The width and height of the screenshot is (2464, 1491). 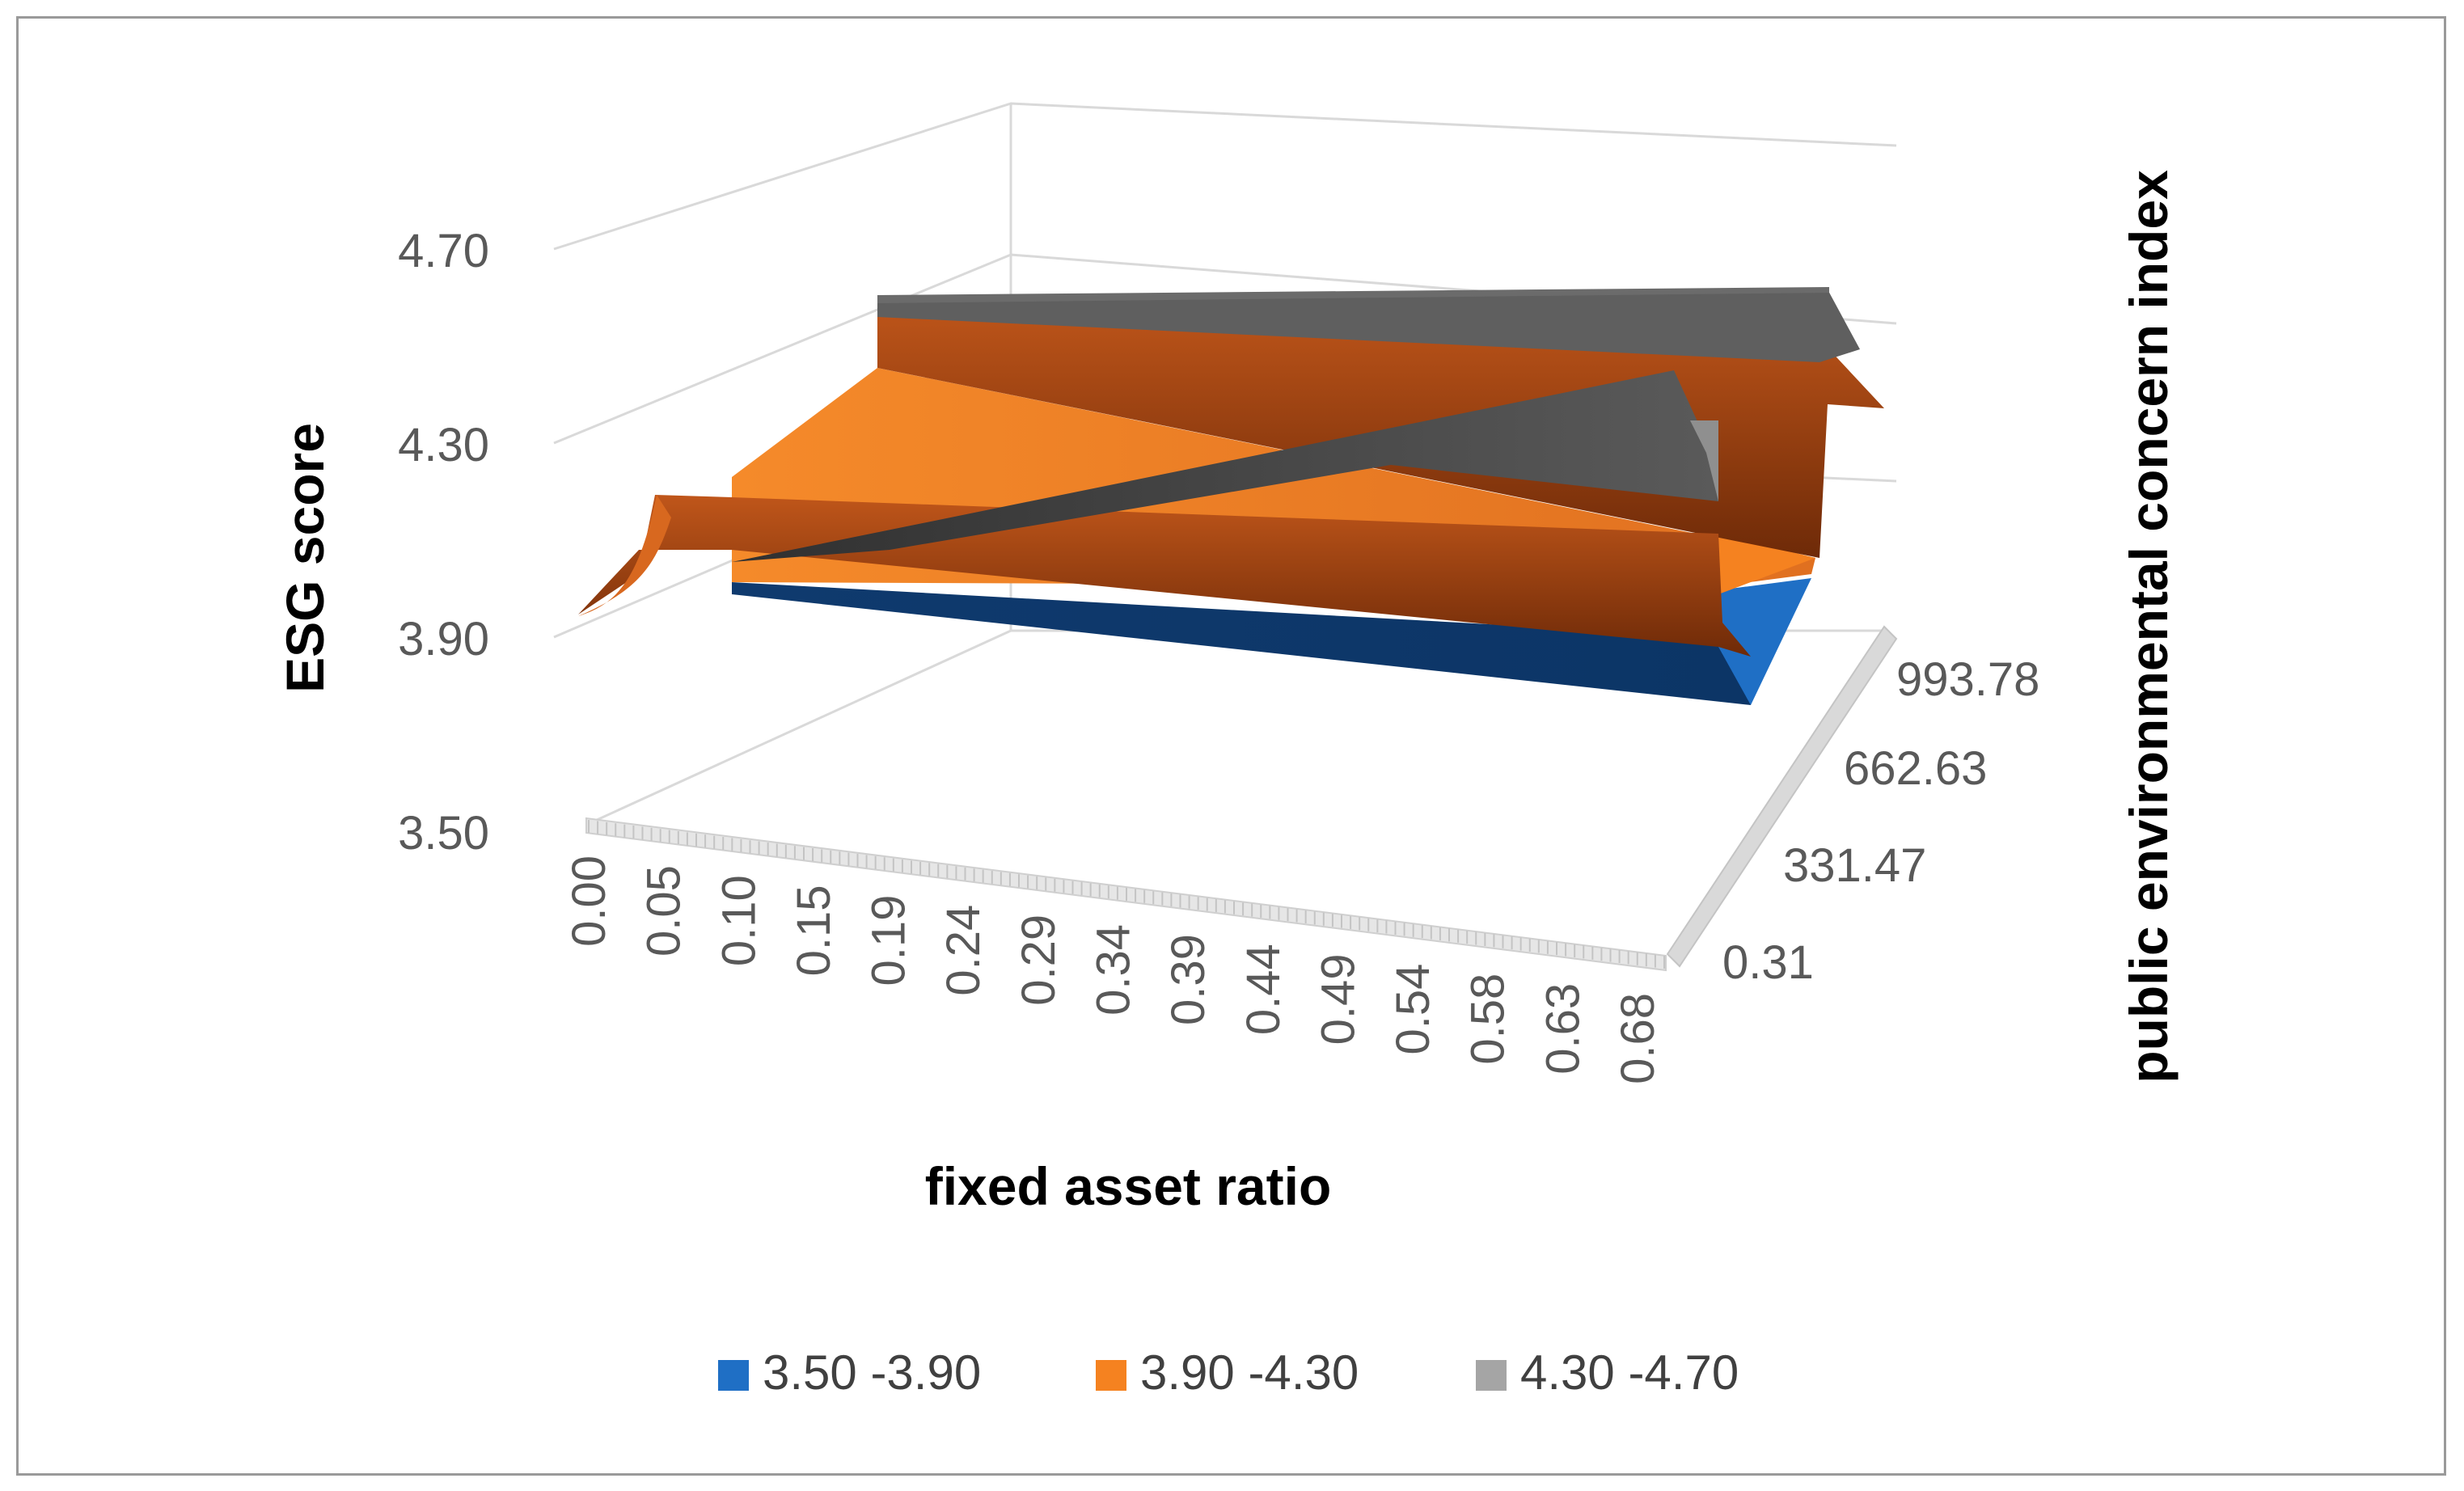 What do you see at coordinates (814, 930) in the screenshot?
I see `x-tick-label: 0.15` at bounding box center [814, 930].